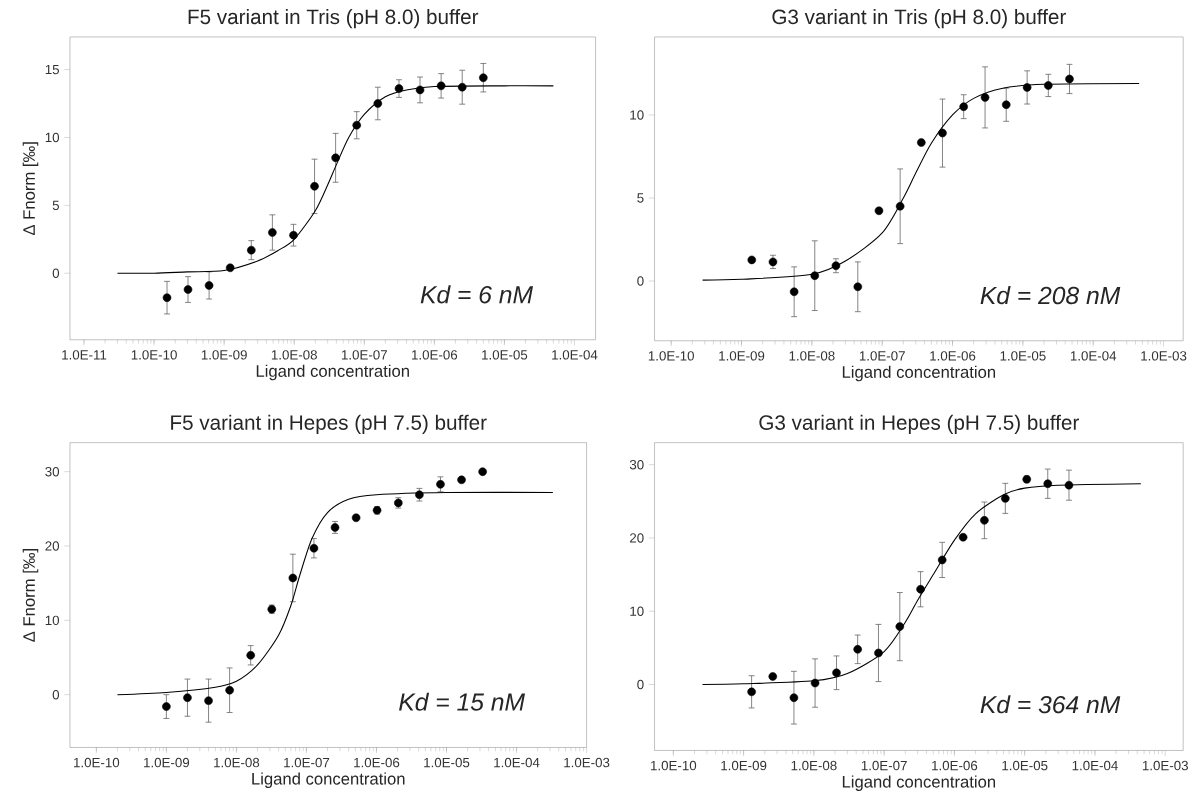 This screenshot has height=799, width=1193. Describe the element at coordinates (333, 18) in the screenshot. I see `chart-title: F5 variant in Tris (pH 8.0) buffer` at that location.